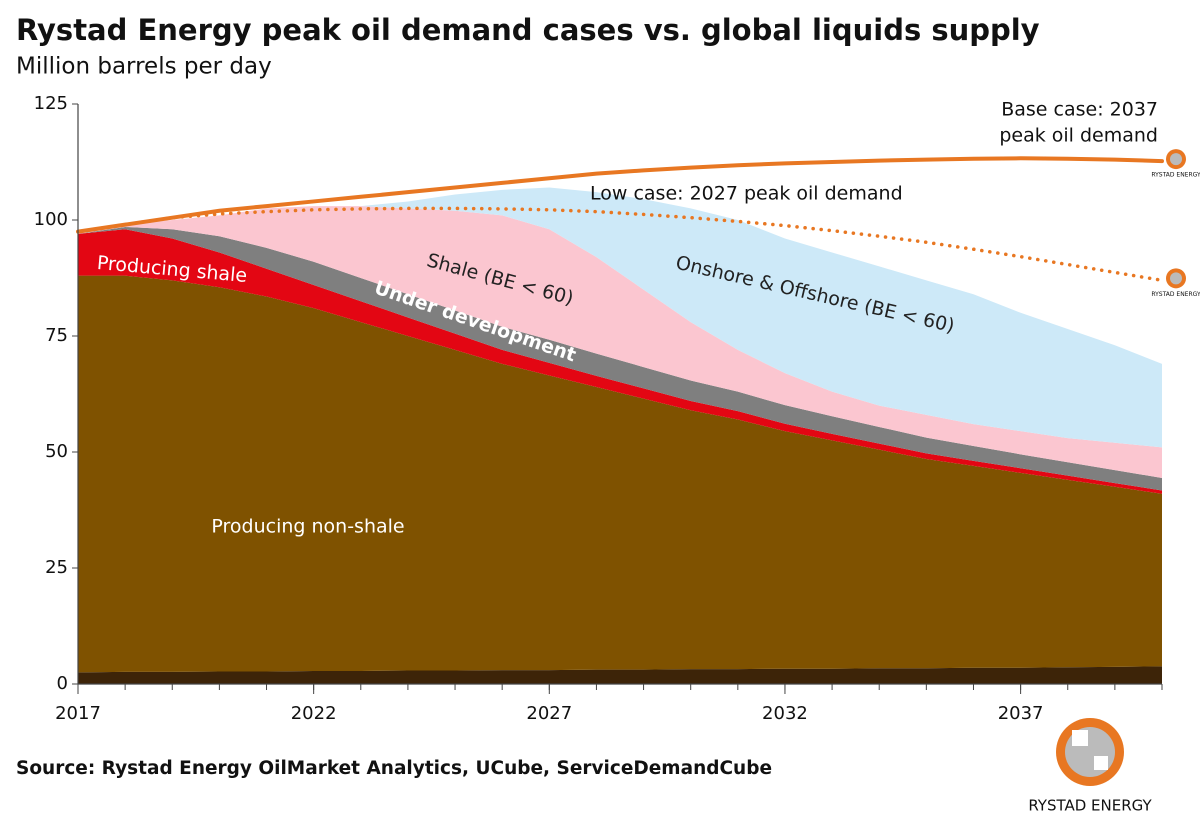 This screenshot has width=1200, height=816. What do you see at coordinates (62, 683) in the screenshot?
I see `y-tick-label: 0` at bounding box center [62, 683].